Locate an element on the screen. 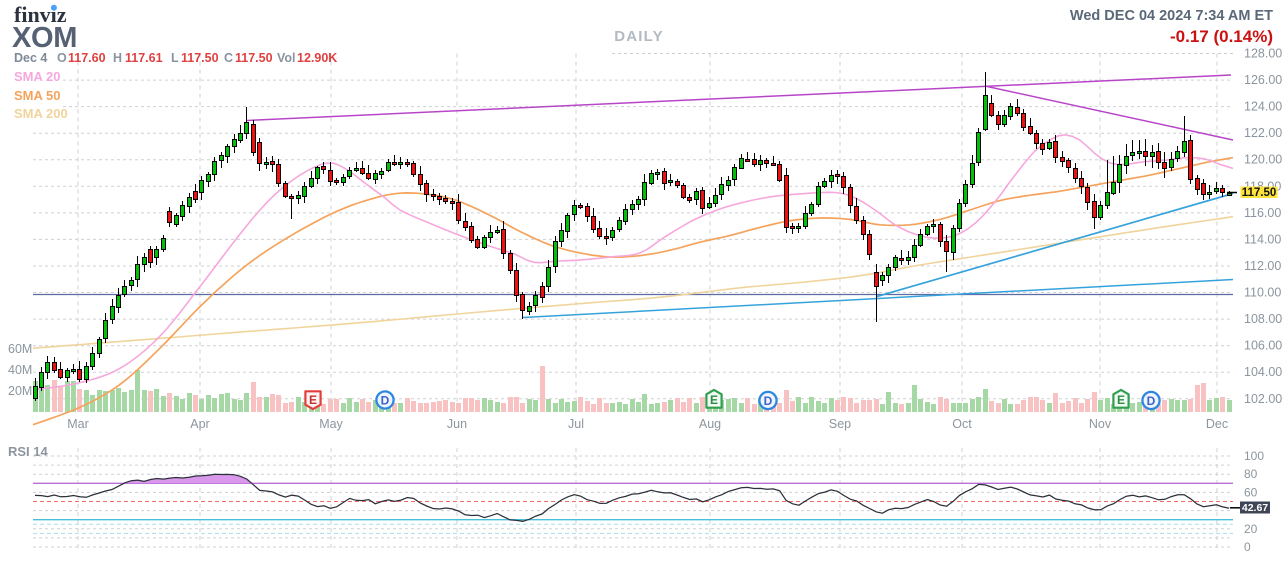 This screenshot has height=567, width=1287. svg-text: 20 is located at coordinates (1251, 529).